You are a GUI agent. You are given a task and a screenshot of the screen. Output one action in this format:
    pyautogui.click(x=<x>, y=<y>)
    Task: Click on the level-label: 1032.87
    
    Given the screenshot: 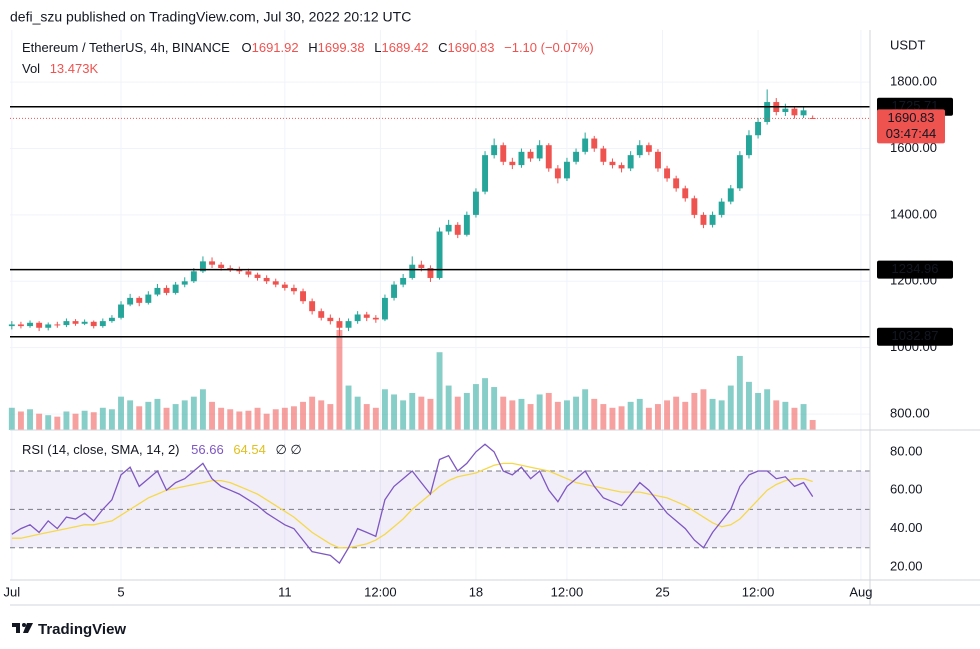 What is the action you would take?
    pyautogui.click(x=915, y=335)
    